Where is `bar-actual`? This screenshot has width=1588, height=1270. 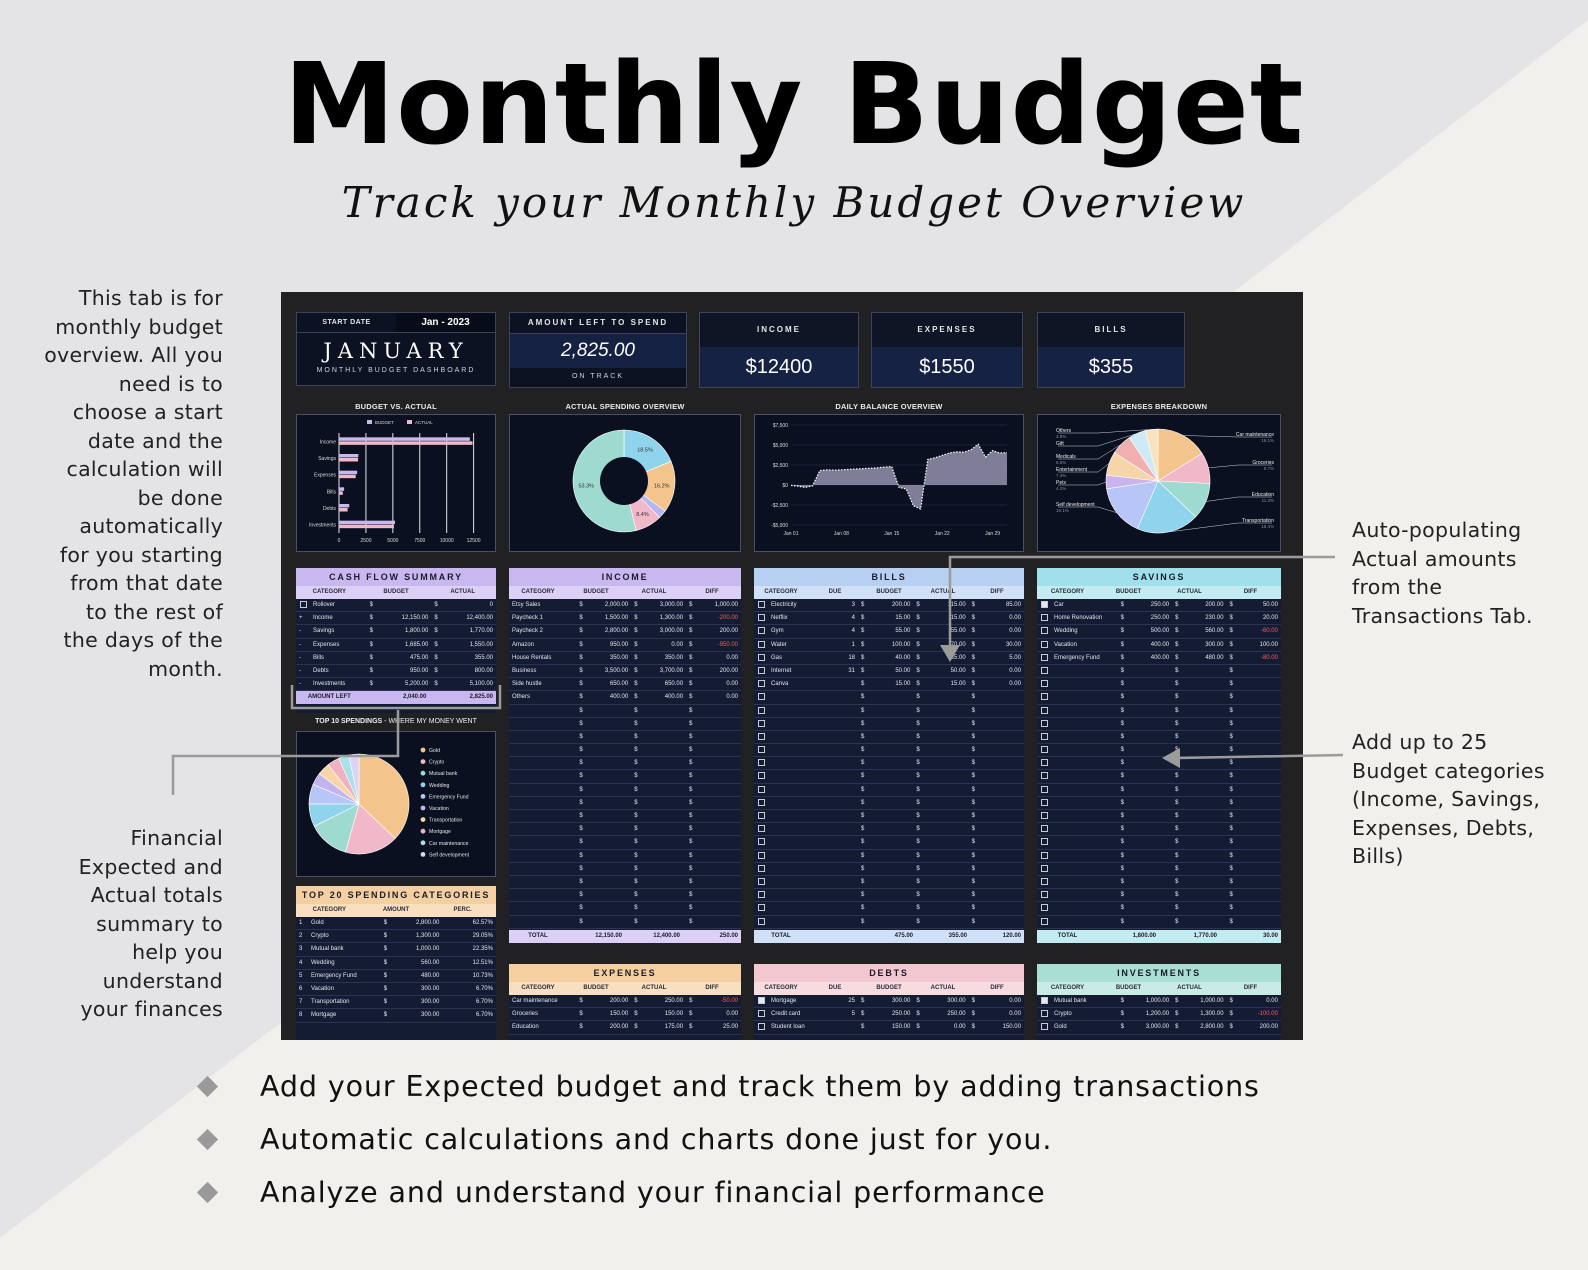 bar-actual is located at coordinates (349, 460).